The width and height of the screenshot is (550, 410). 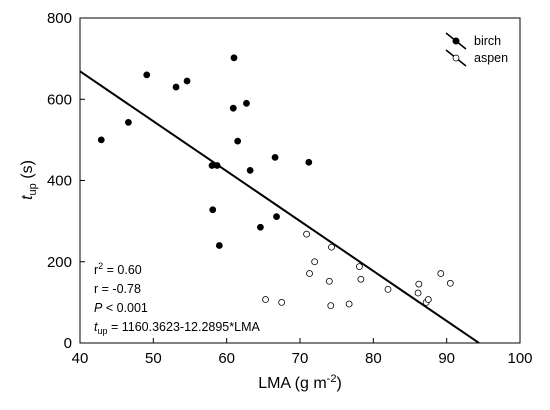 What do you see at coordinates (487, 41) in the screenshot?
I see `legend-birch-label: birch` at bounding box center [487, 41].